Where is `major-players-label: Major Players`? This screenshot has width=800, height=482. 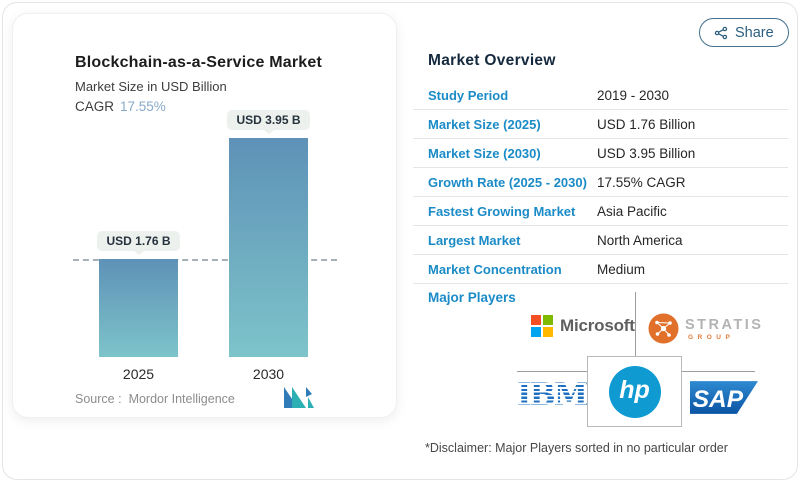
major-players-label: Major Players is located at coordinates (472, 297).